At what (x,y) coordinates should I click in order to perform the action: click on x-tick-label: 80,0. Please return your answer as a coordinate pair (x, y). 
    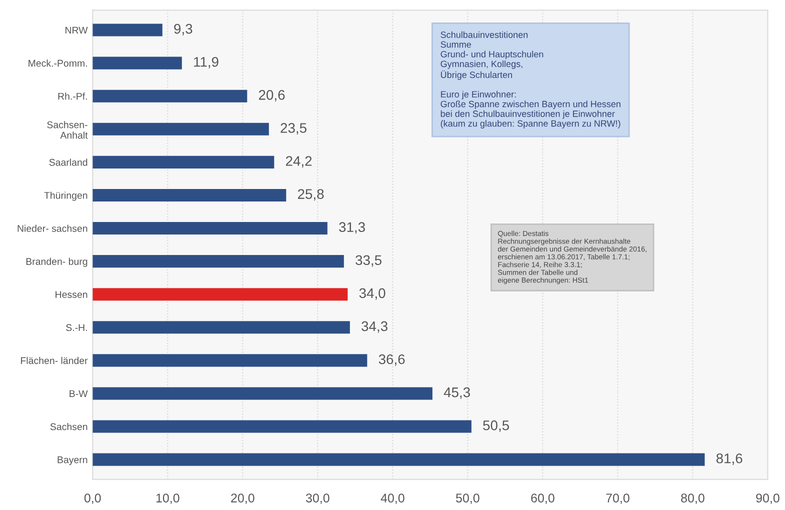
    Looking at the image, I should click on (692, 499).